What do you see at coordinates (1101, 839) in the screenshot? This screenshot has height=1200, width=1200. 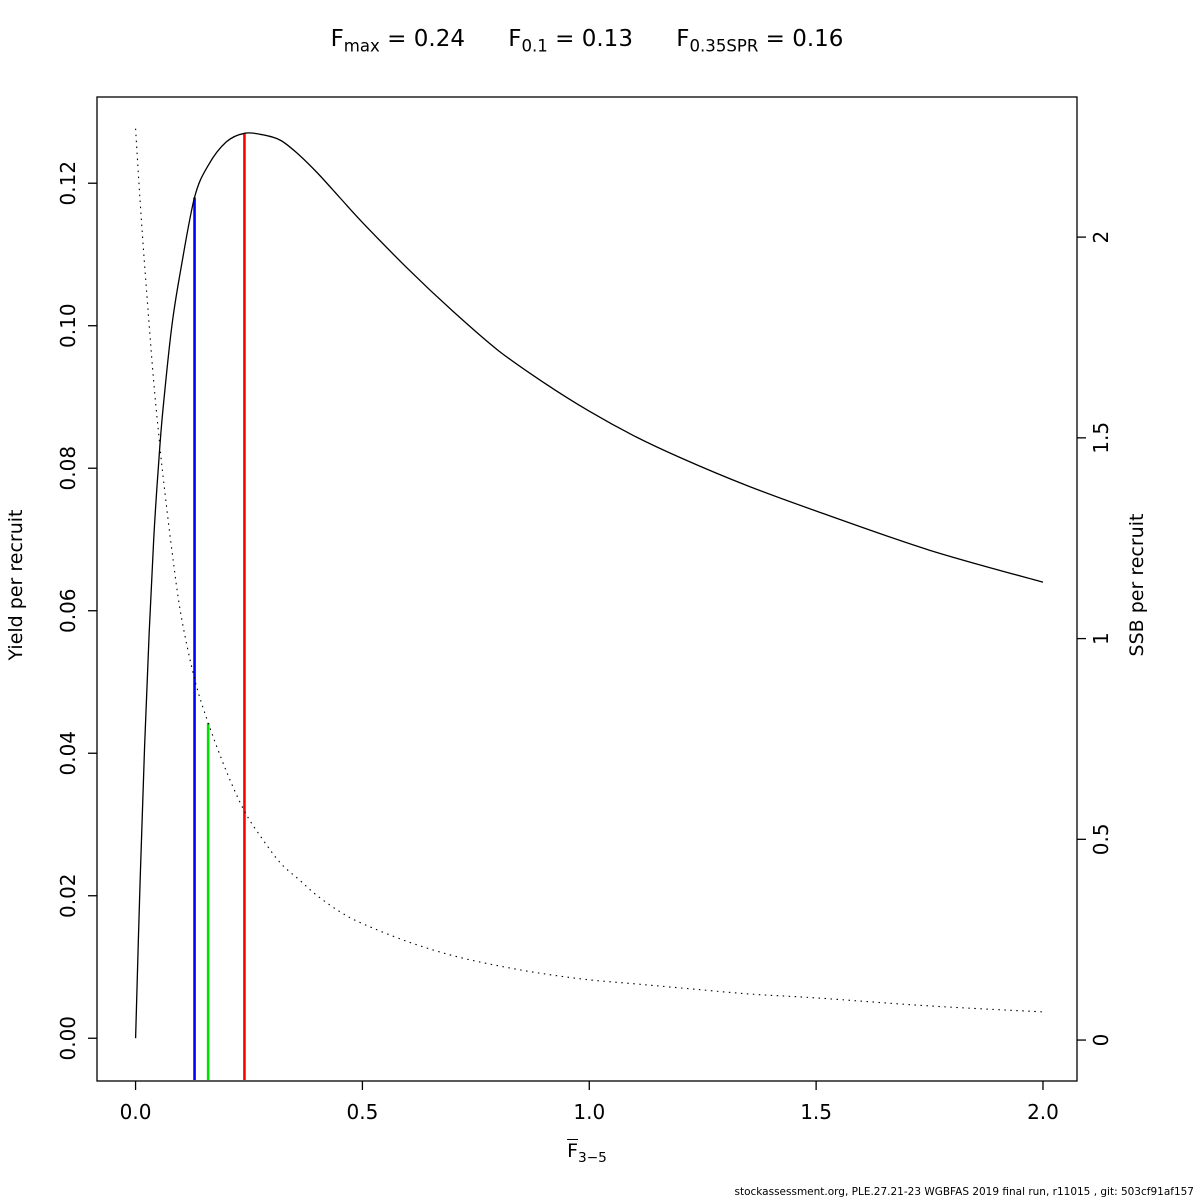 I see `y-right-tick-label: 0.5` at bounding box center [1101, 839].